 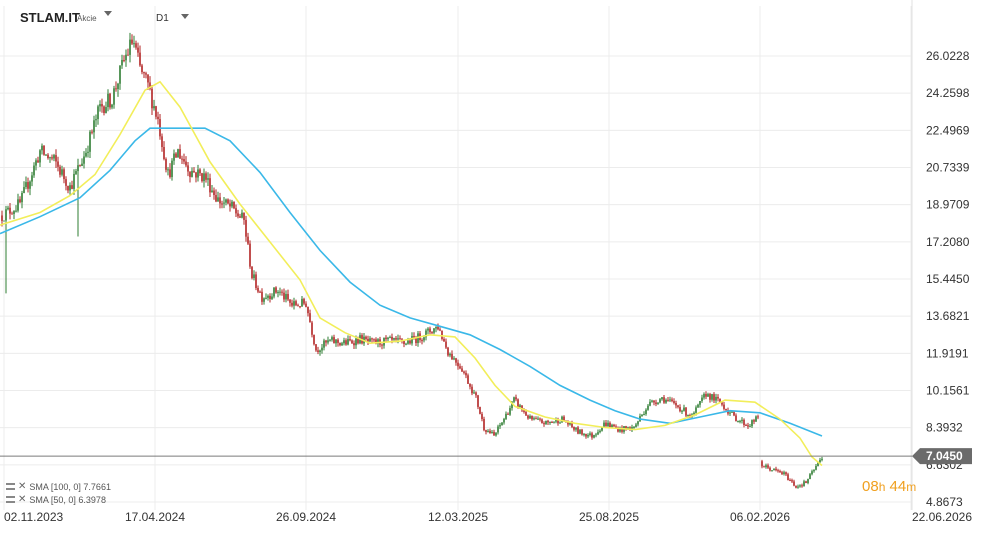 What do you see at coordinates (948, 56) in the screenshot?
I see `y-tick-label: 26.0228` at bounding box center [948, 56].